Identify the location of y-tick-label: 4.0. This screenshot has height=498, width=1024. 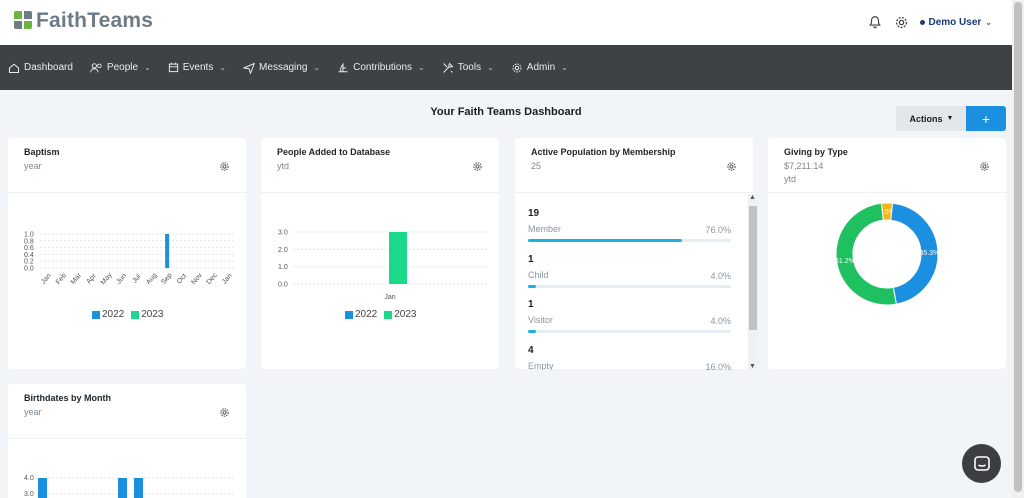
(29, 478).